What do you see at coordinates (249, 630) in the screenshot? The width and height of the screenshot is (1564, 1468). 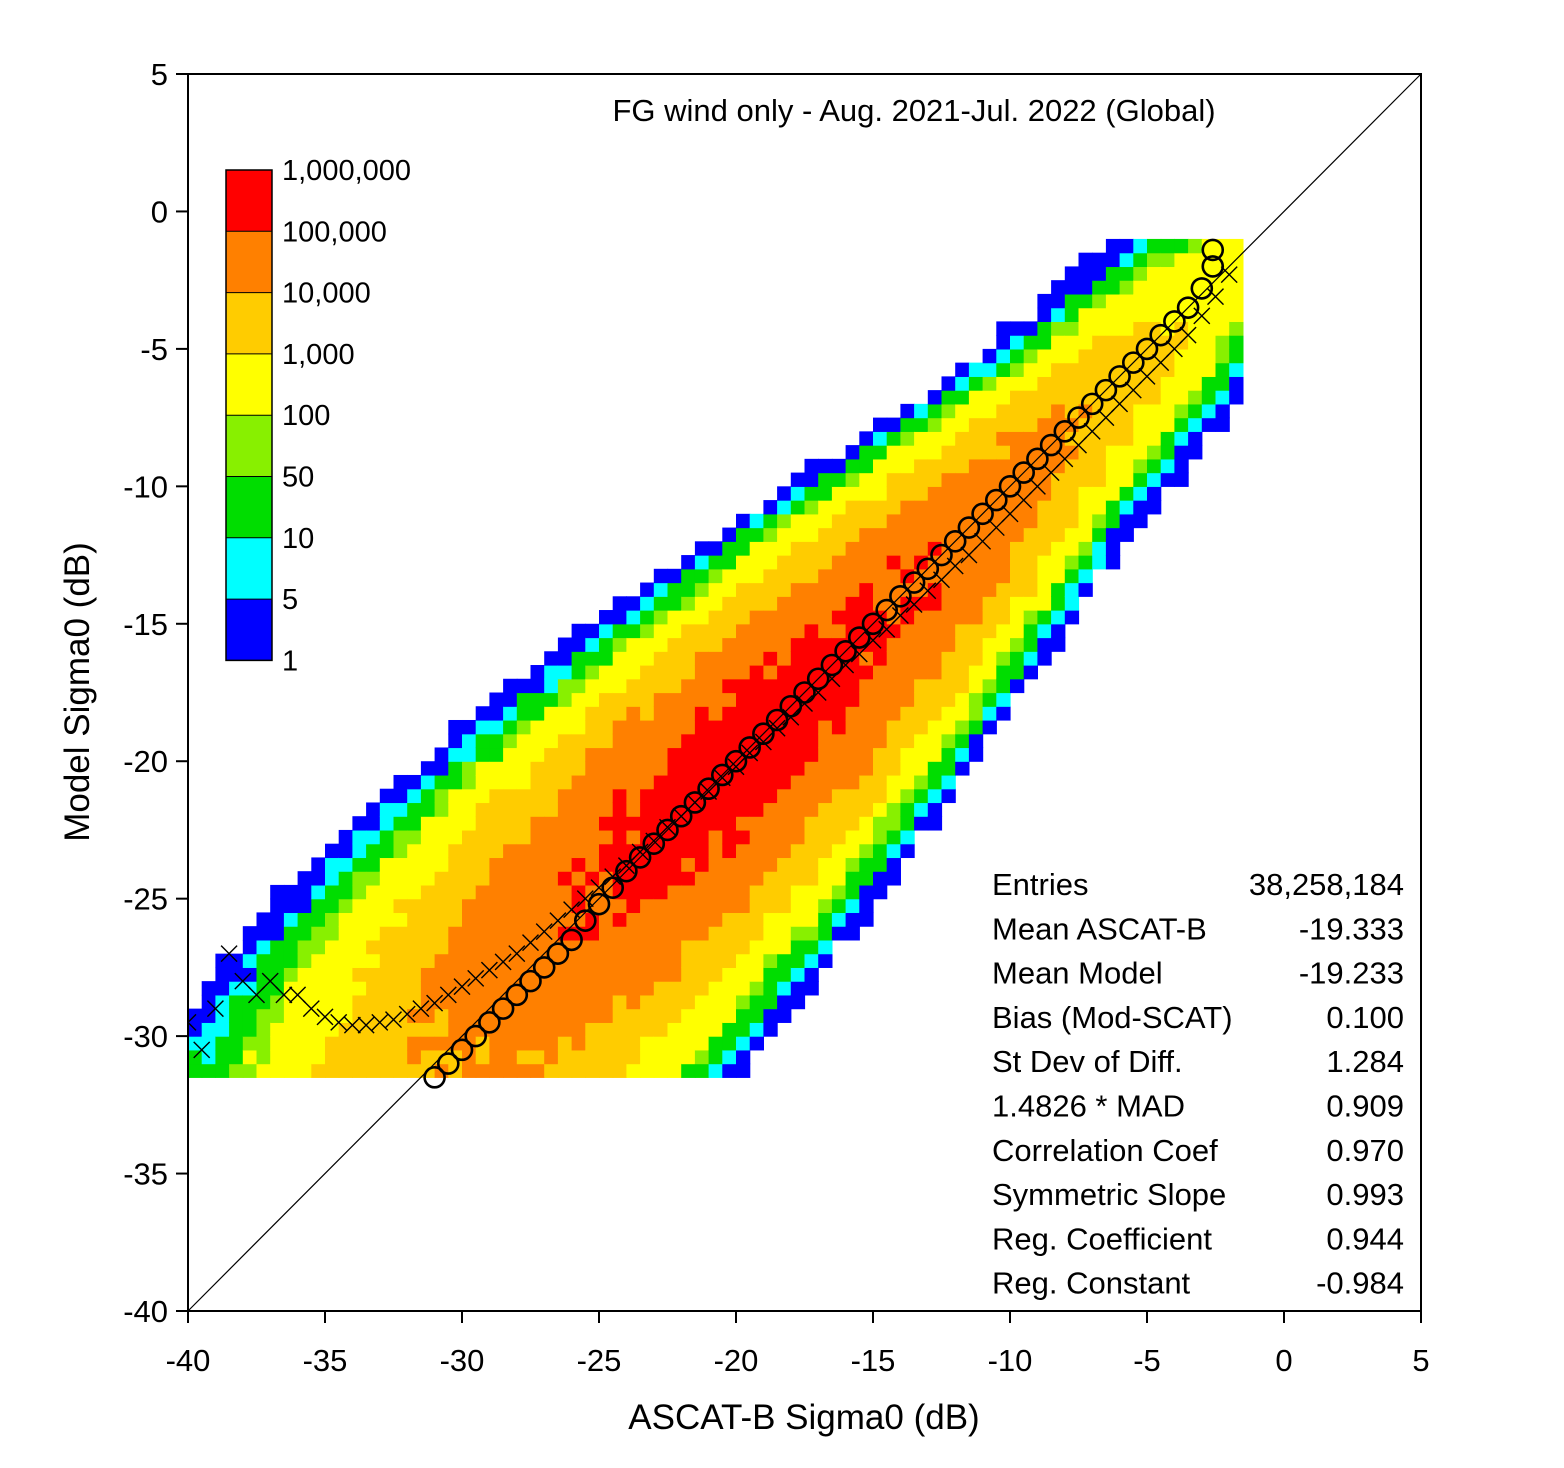 I see `colorbar-swatch` at bounding box center [249, 630].